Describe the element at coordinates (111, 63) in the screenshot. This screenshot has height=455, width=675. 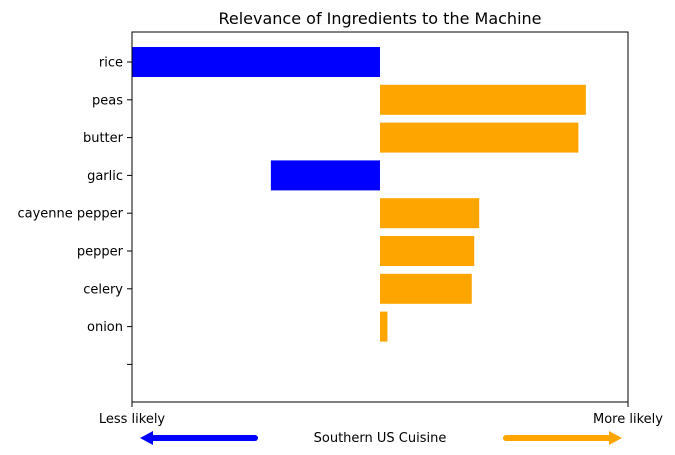
I see `y-tick-label-rice: rice` at that location.